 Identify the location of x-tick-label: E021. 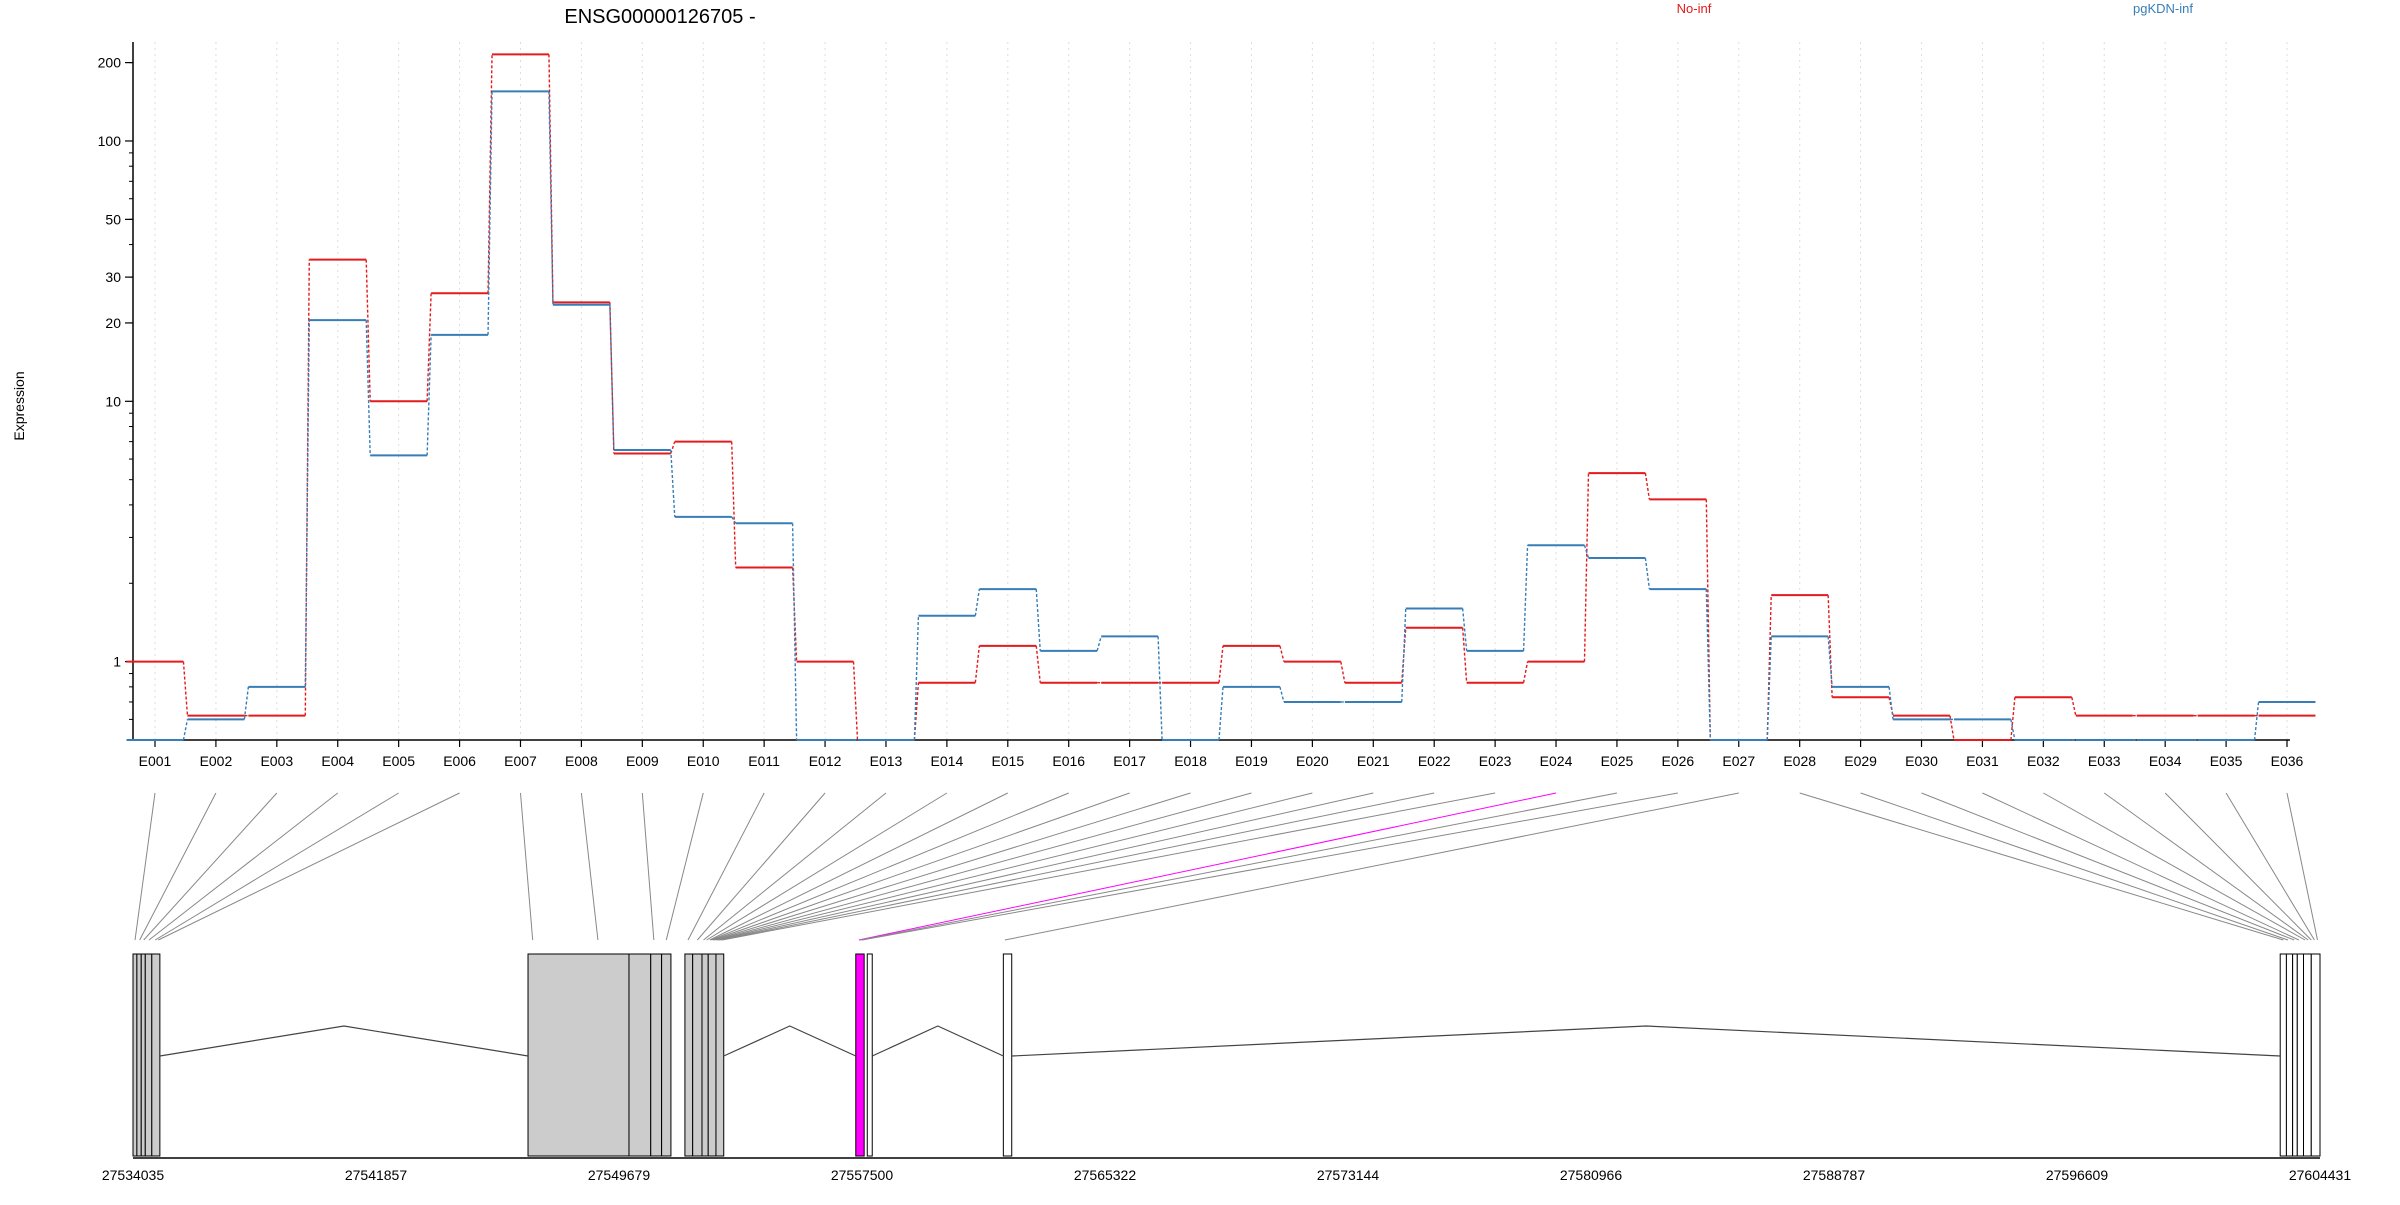
(1373, 761).